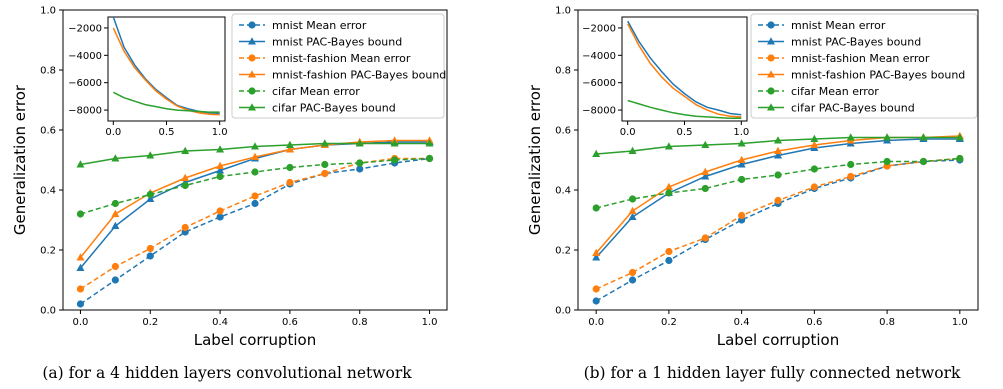 Image resolution: width=1003 pixels, height=389 pixels. I want to click on y-tick-label: 0.4, so click(563, 191).